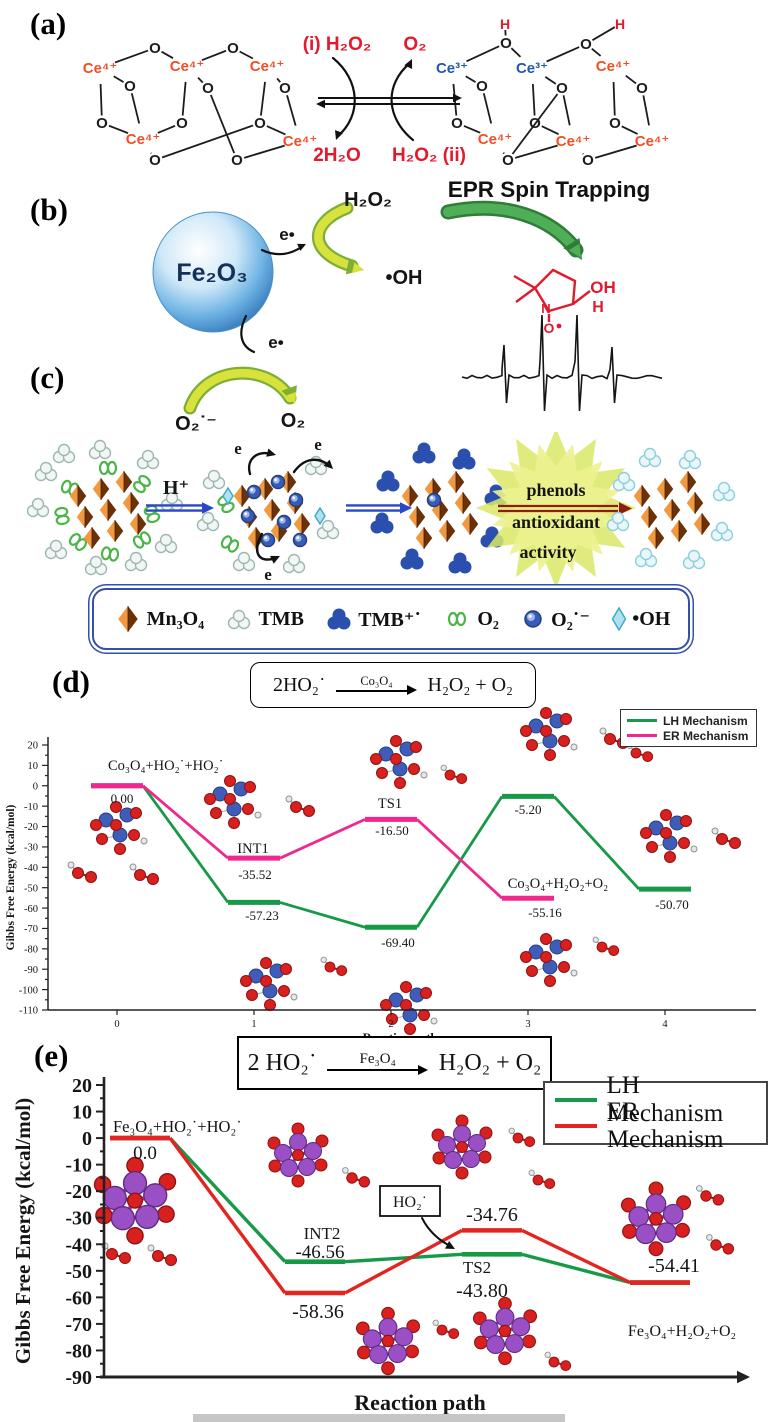 Image resolution: width=768 pixels, height=1422 pixels. Describe the element at coordinates (293, 421) in the screenshot. I see `o2-label: O₂` at that location.